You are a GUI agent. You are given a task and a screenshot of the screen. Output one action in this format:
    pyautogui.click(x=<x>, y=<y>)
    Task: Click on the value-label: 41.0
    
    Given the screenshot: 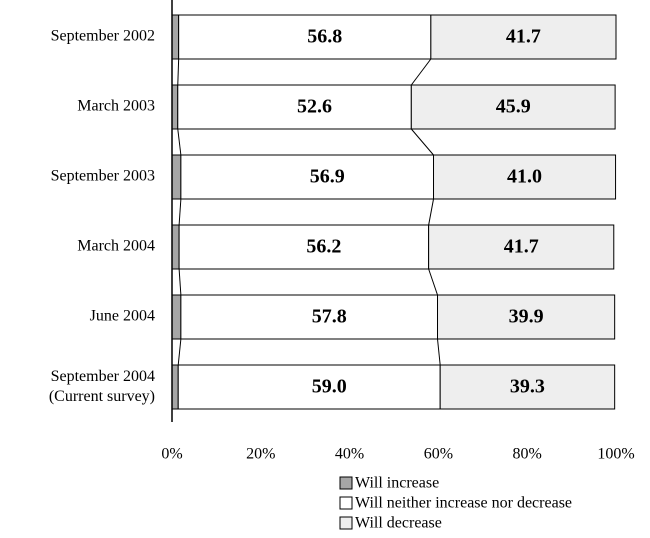 What is the action you would take?
    pyautogui.click(x=524, y=177)
    